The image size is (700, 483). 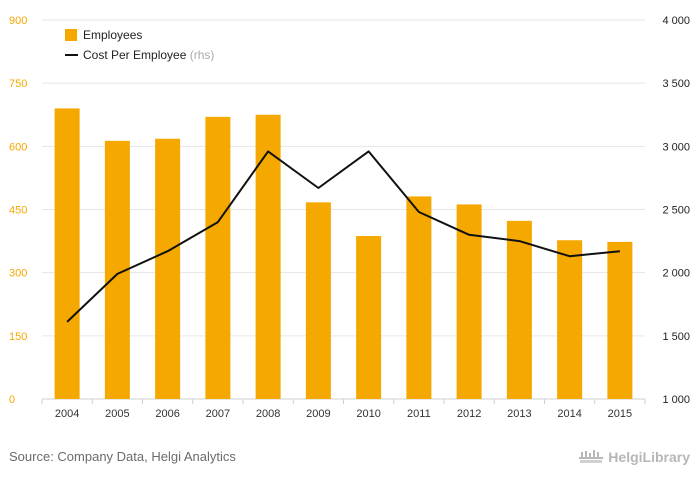 What do you see at coordinates (18, 84) in the screenshot?
I see `left-tick-label: 750` at bounding box center [18, 84].